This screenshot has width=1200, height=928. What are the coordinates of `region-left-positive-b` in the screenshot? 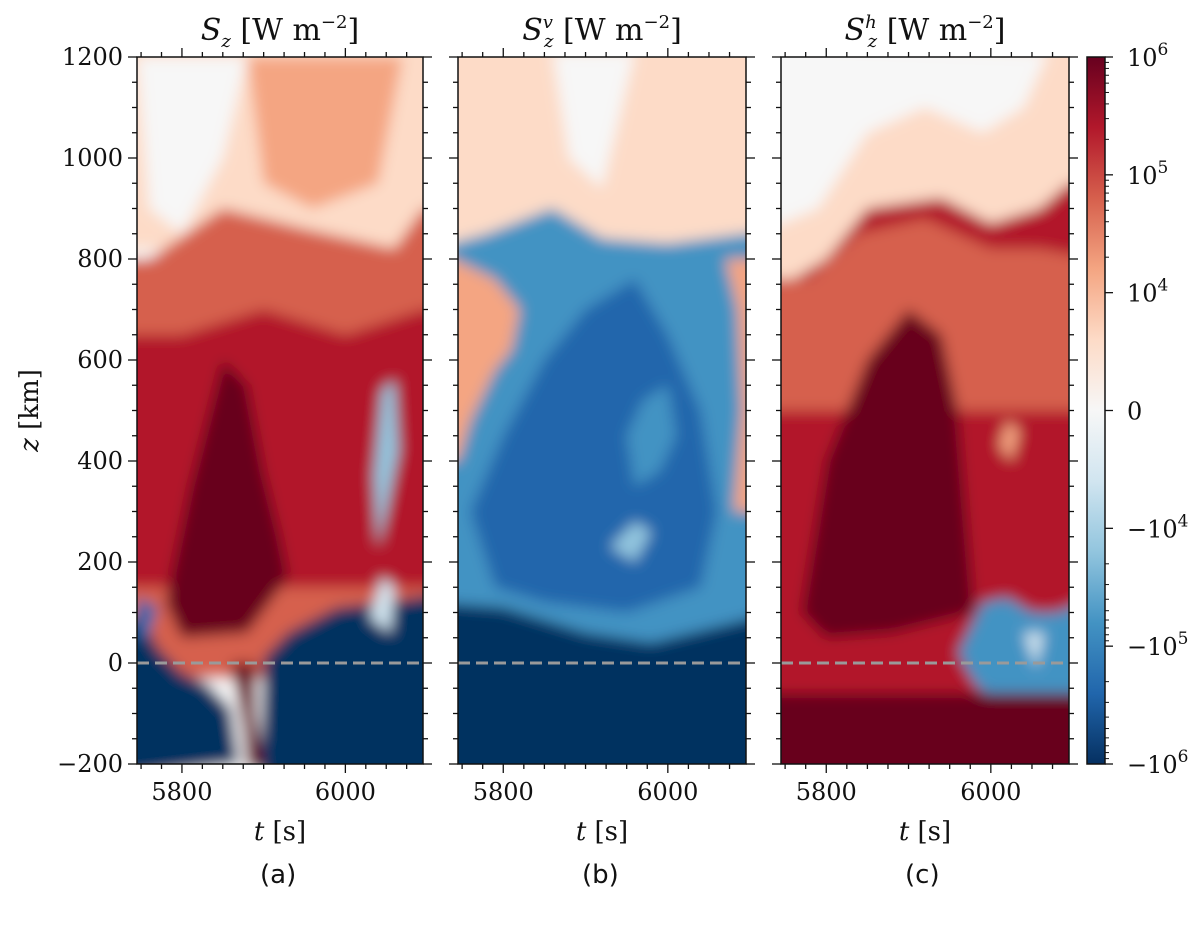 It's located at (489, 361).